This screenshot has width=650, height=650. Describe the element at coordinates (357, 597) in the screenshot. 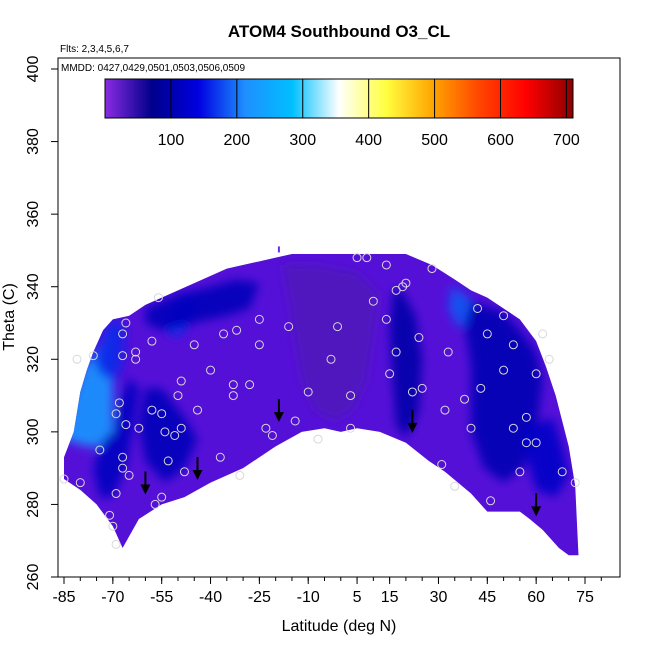

I see `x-tick-label: 5` at that location.